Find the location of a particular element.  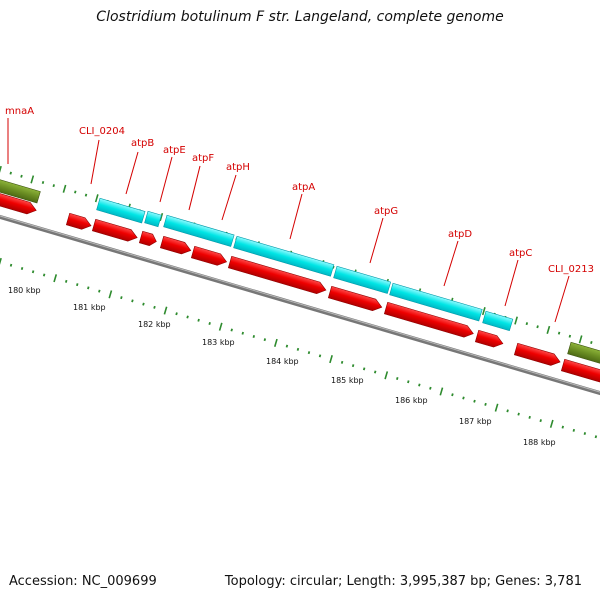

kbp-label: 180 kbp is located at coordinates (24, 290).